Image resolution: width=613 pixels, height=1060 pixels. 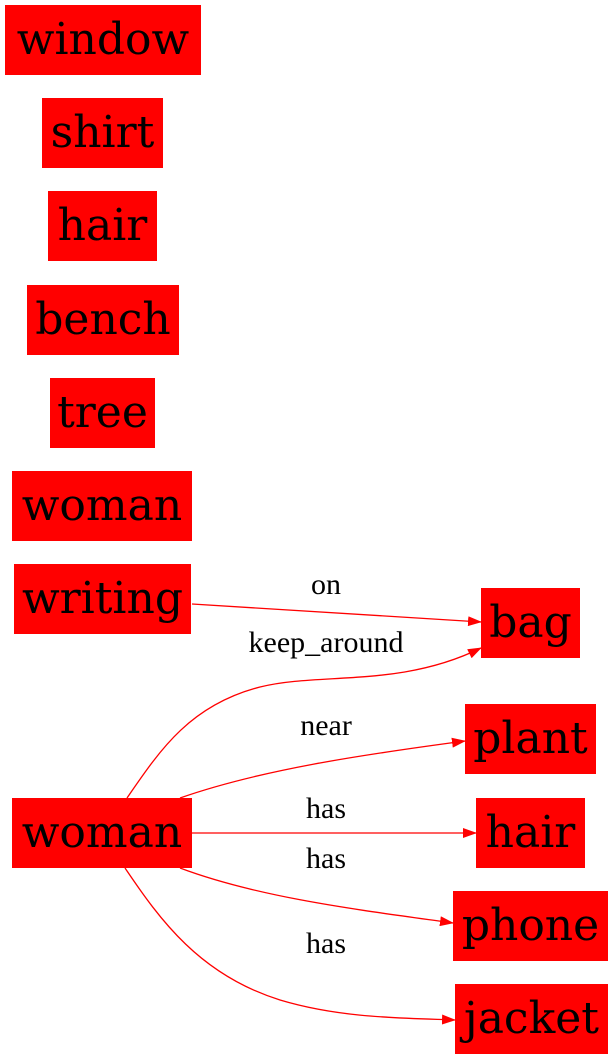 I want to click on edge-label-near: near, so click(x=326, y=725).